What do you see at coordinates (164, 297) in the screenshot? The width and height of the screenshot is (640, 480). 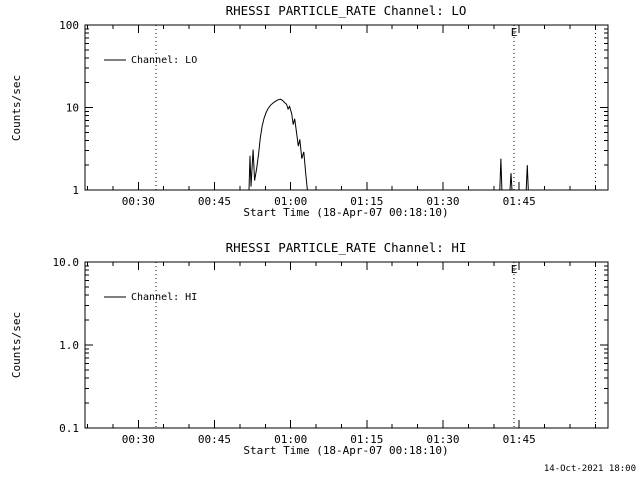 I see `bottom-legend-label: Channel: HI` at bounding box center [164, 297].